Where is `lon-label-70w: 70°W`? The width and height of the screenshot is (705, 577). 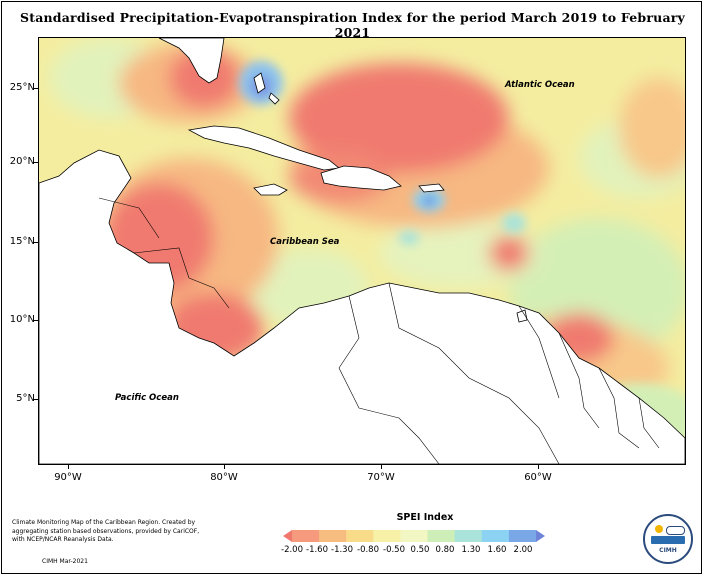 lon-label-70w: 70°W is located at coordinates (381, 477).